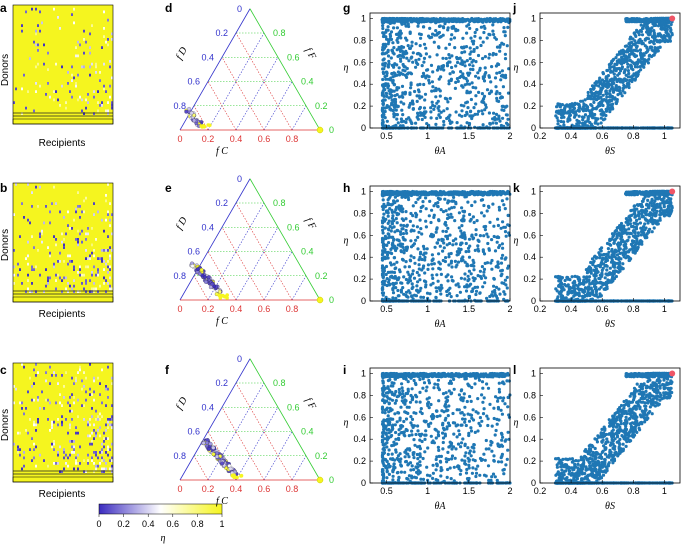 This screenshot has height=544, width=685. What do you see at coordinates (5, 245) in the screenshot?
I see `heatmap-b-ylabel: Donors` at bounding box center [5, 245].